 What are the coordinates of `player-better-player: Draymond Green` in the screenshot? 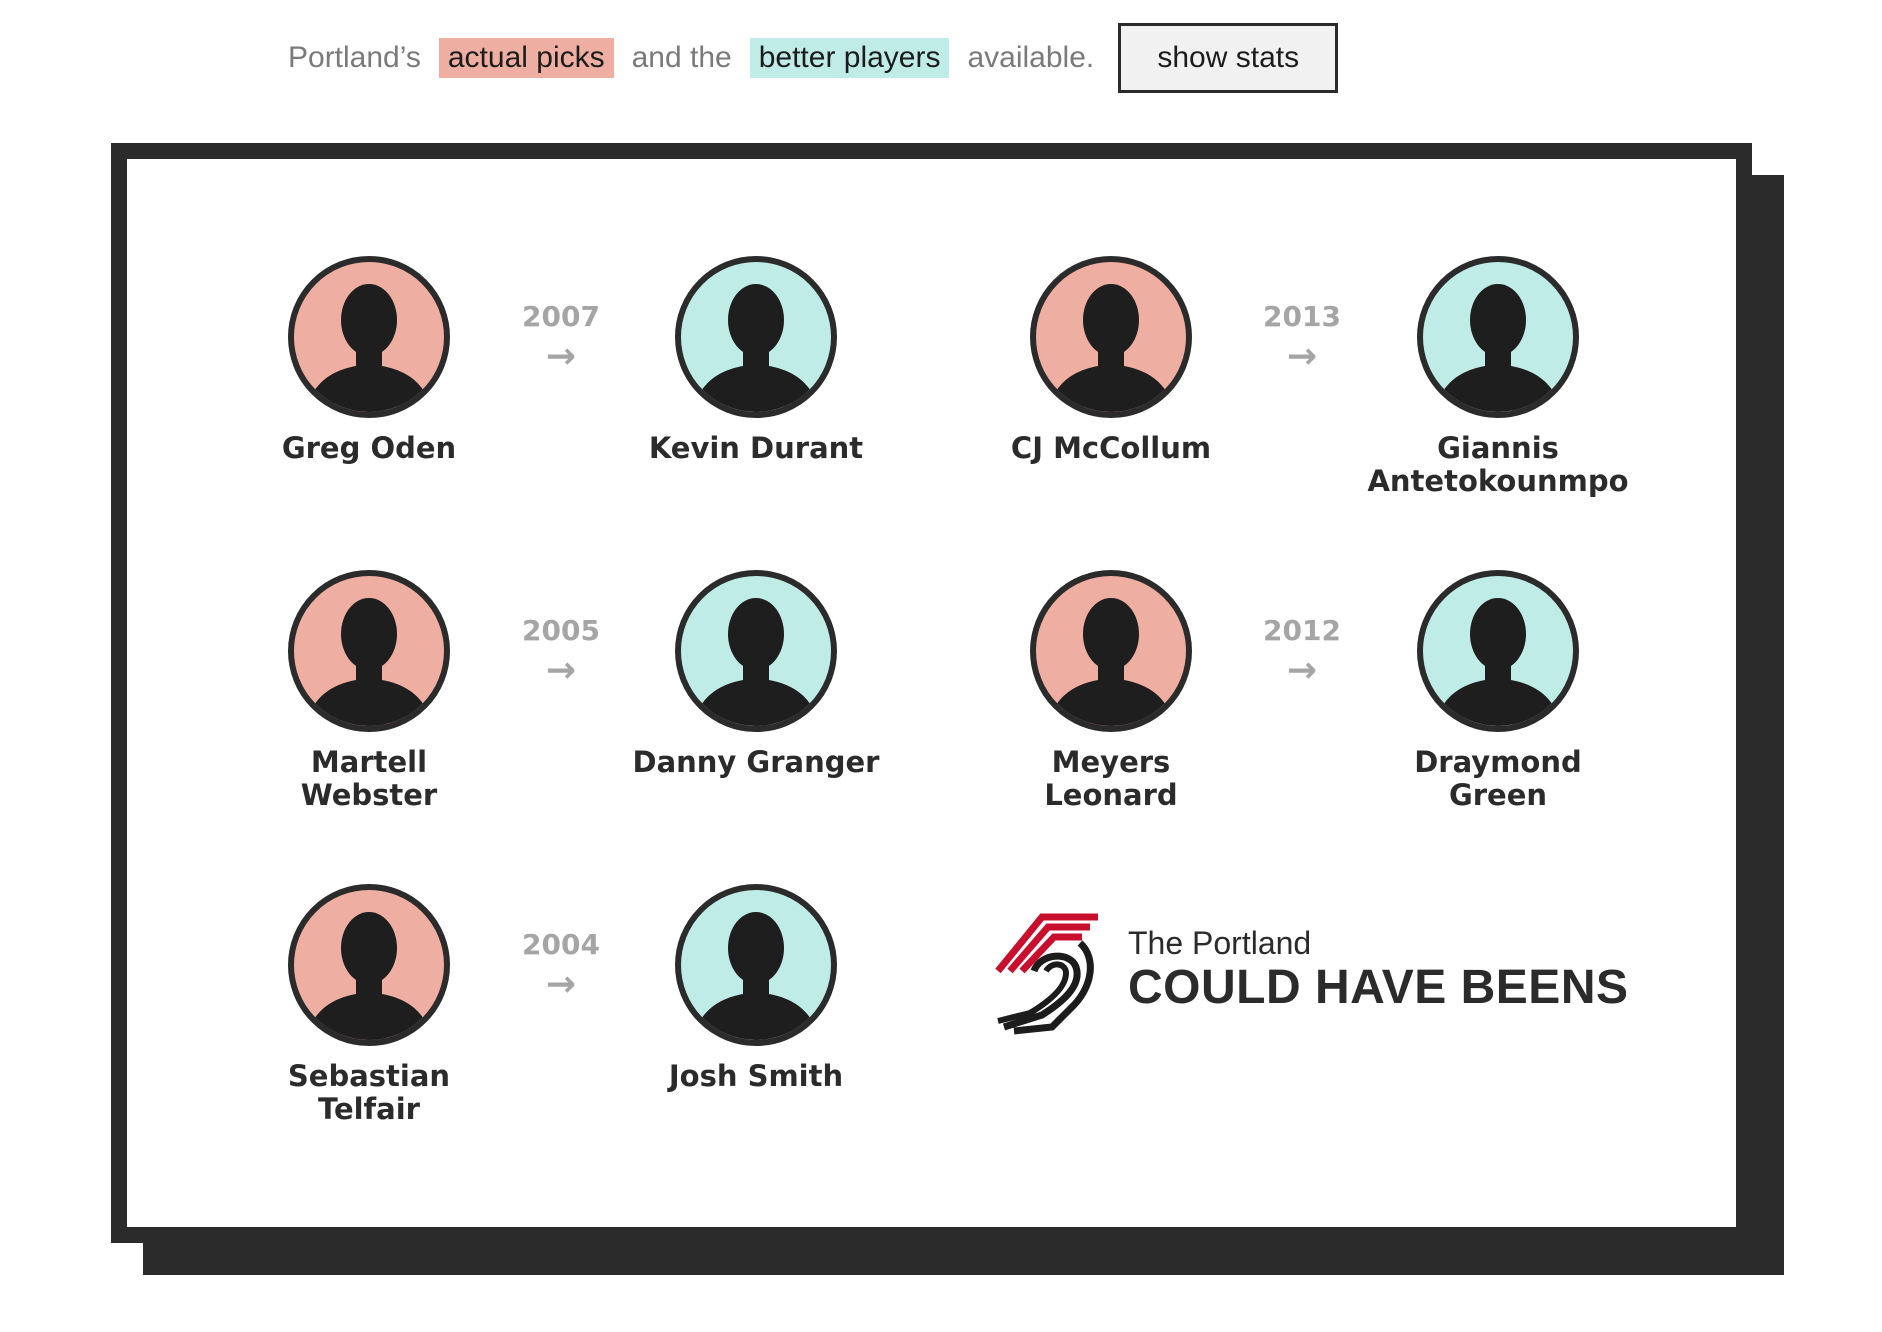 It's located at (1498, 691).